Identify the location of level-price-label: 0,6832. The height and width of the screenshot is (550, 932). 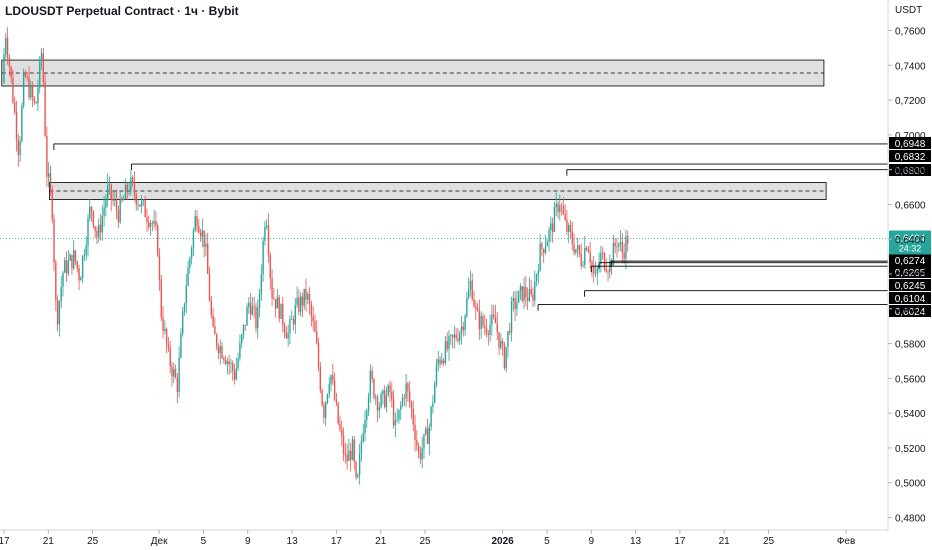
(910, 157).